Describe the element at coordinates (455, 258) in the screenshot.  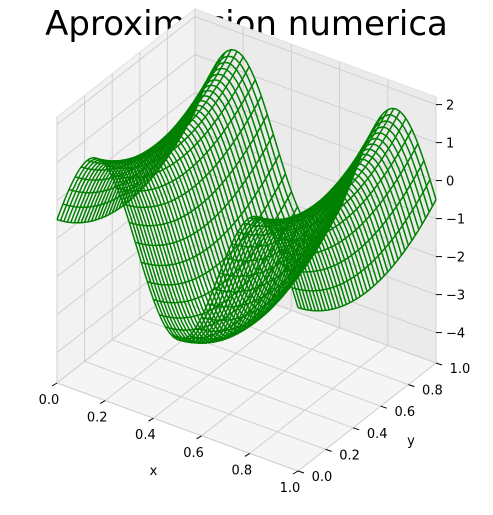
I see `z-tick-label: −2` at that location.